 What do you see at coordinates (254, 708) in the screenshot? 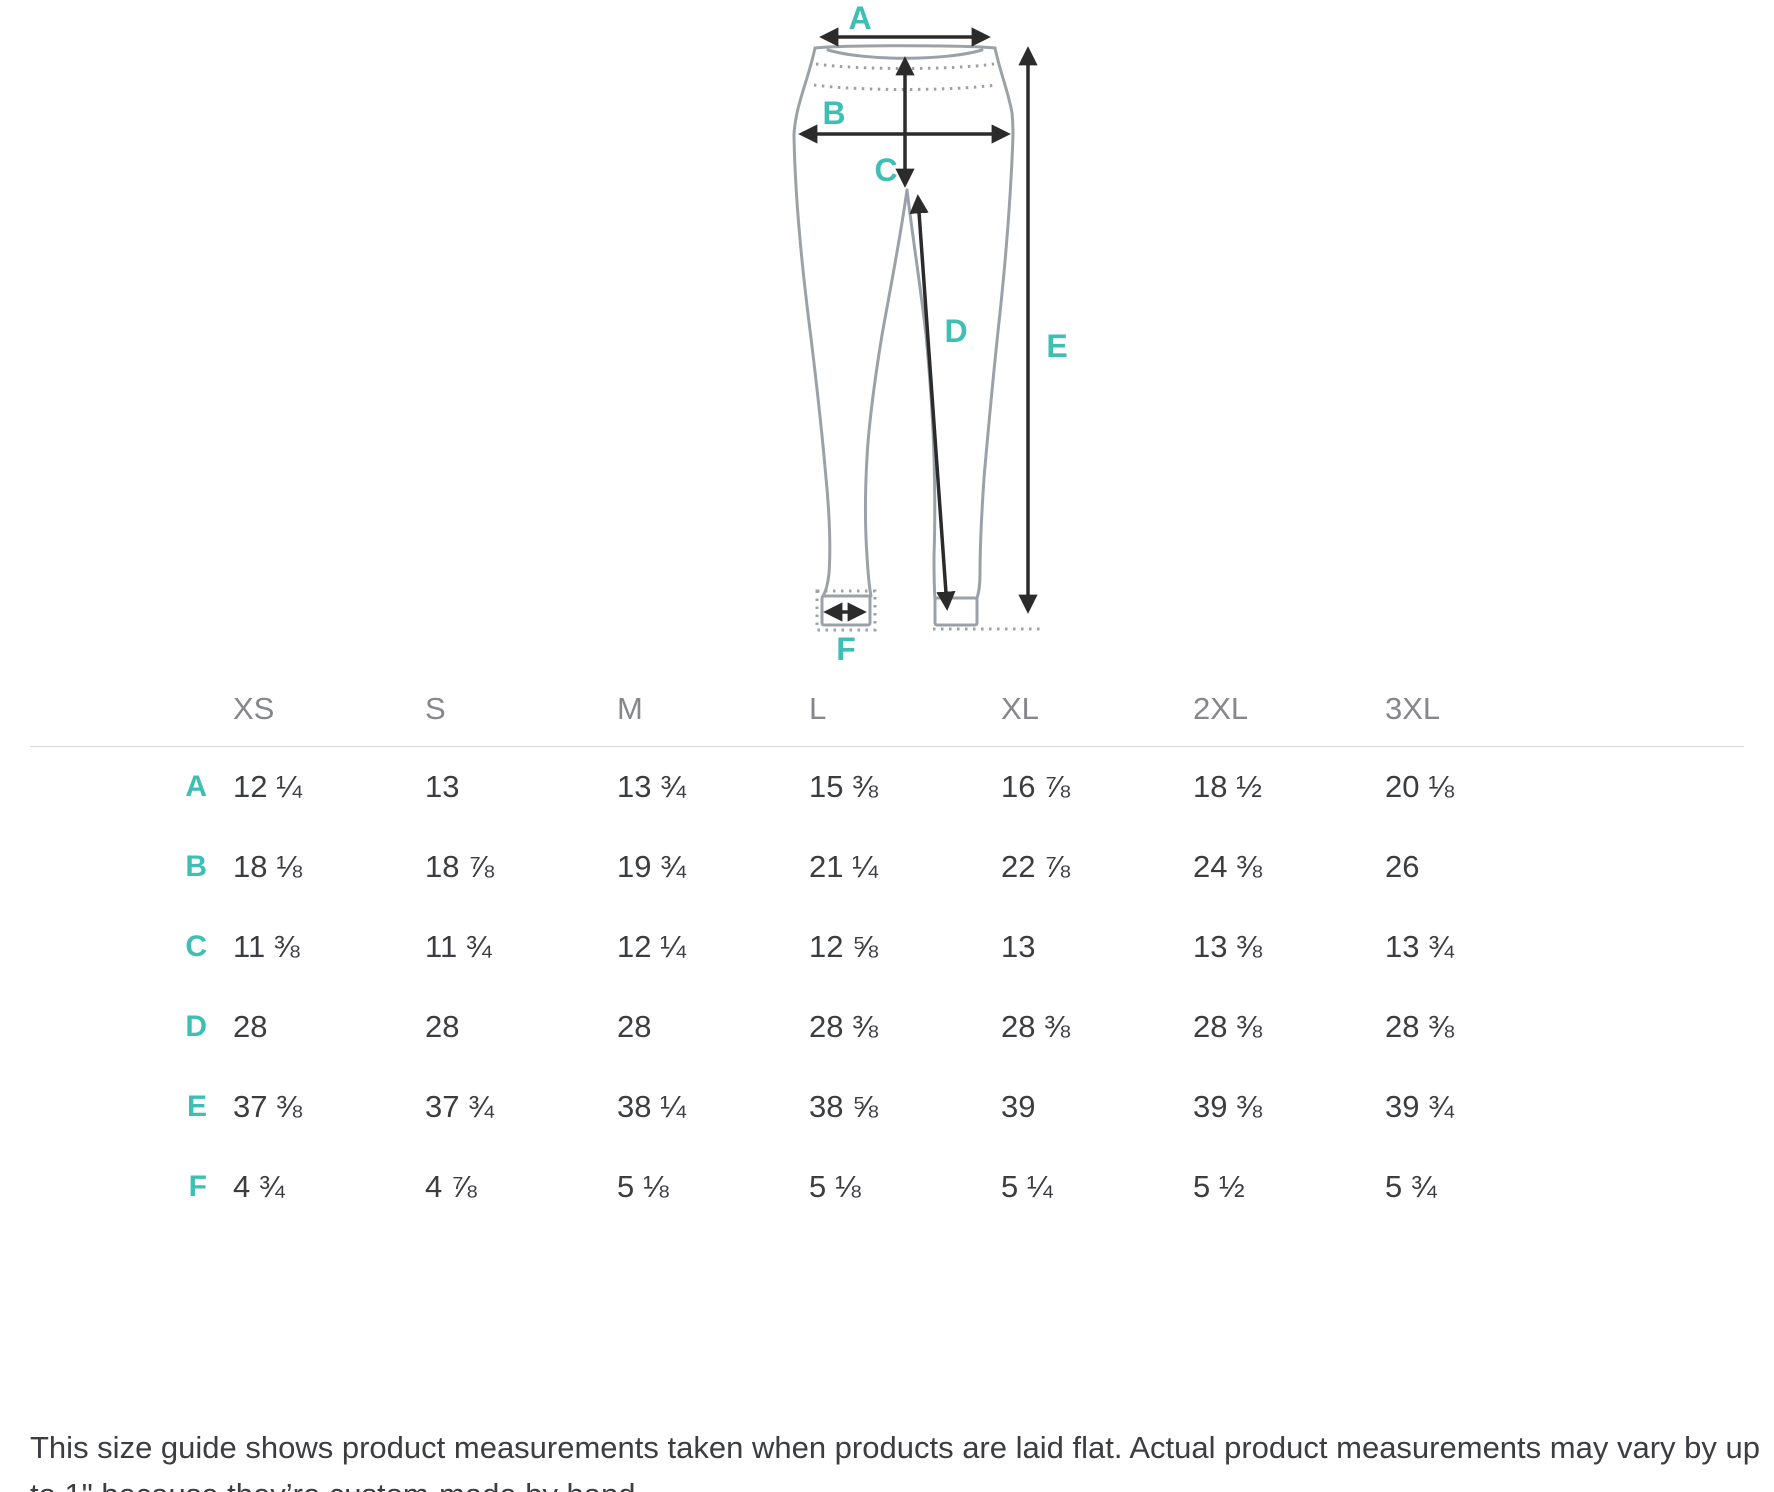
I see `size-header-xs: XS` at bounding box center [254, 708].